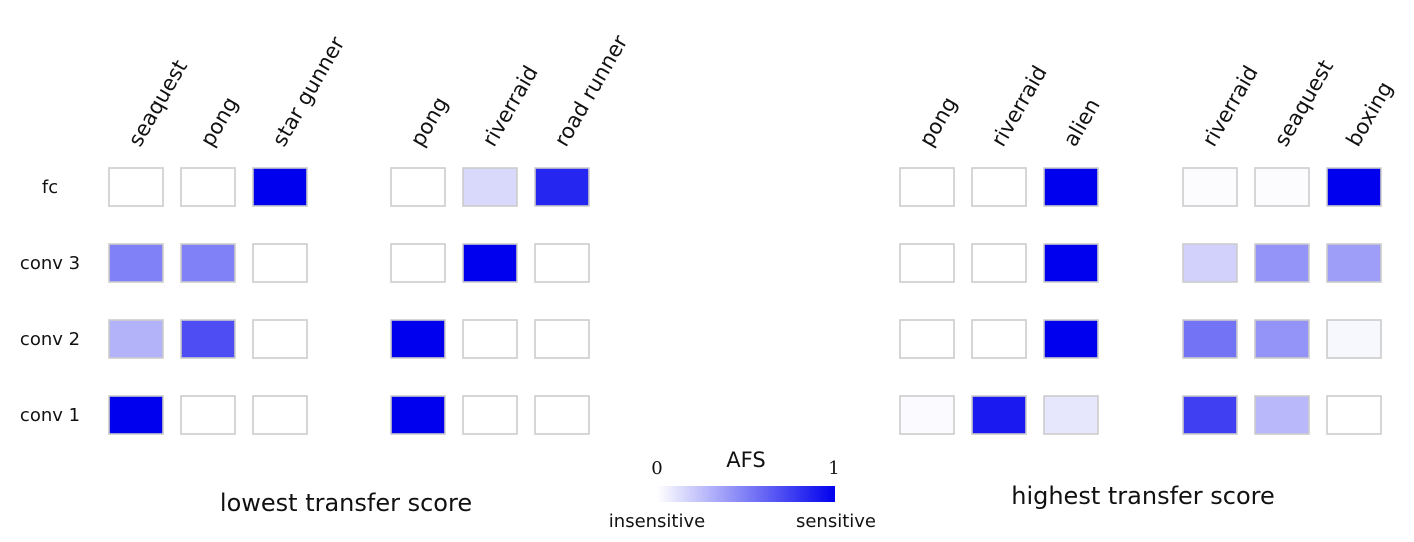 The height and width of the screenshot is (542, 1414). I want to click on section-label-highest: highest transfer score, so click(1143, 496).